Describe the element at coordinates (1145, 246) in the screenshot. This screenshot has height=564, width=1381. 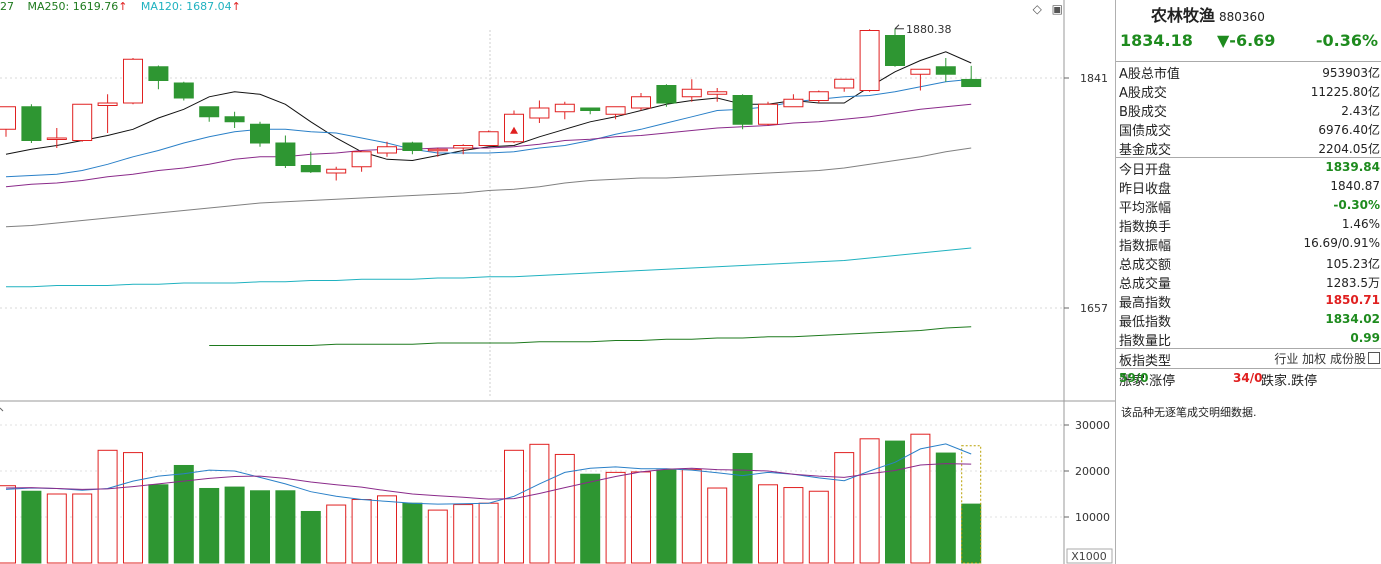
I see `index-stat-label: 指数振幅` at that location.